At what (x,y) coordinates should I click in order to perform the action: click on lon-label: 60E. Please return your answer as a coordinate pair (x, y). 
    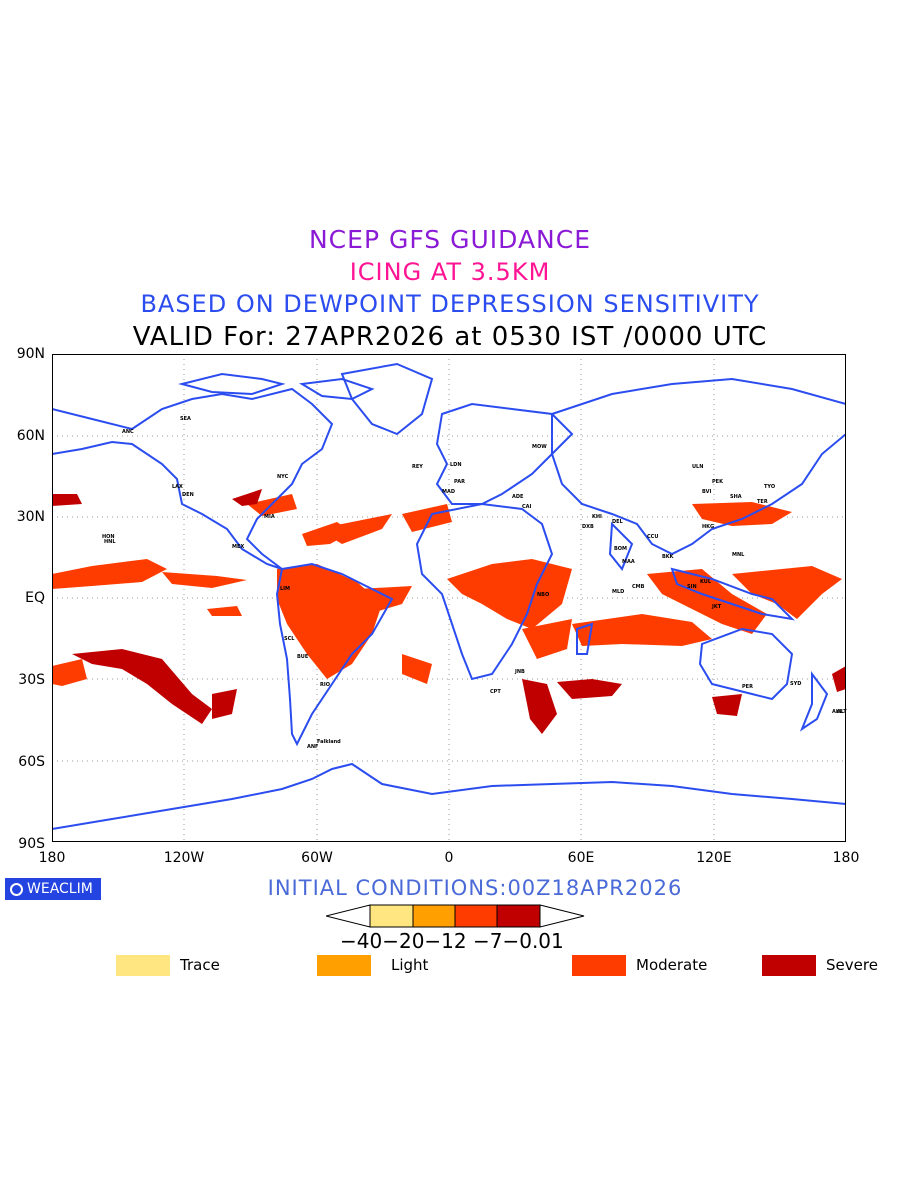
    Looking at the image, I should click on (581, 858).